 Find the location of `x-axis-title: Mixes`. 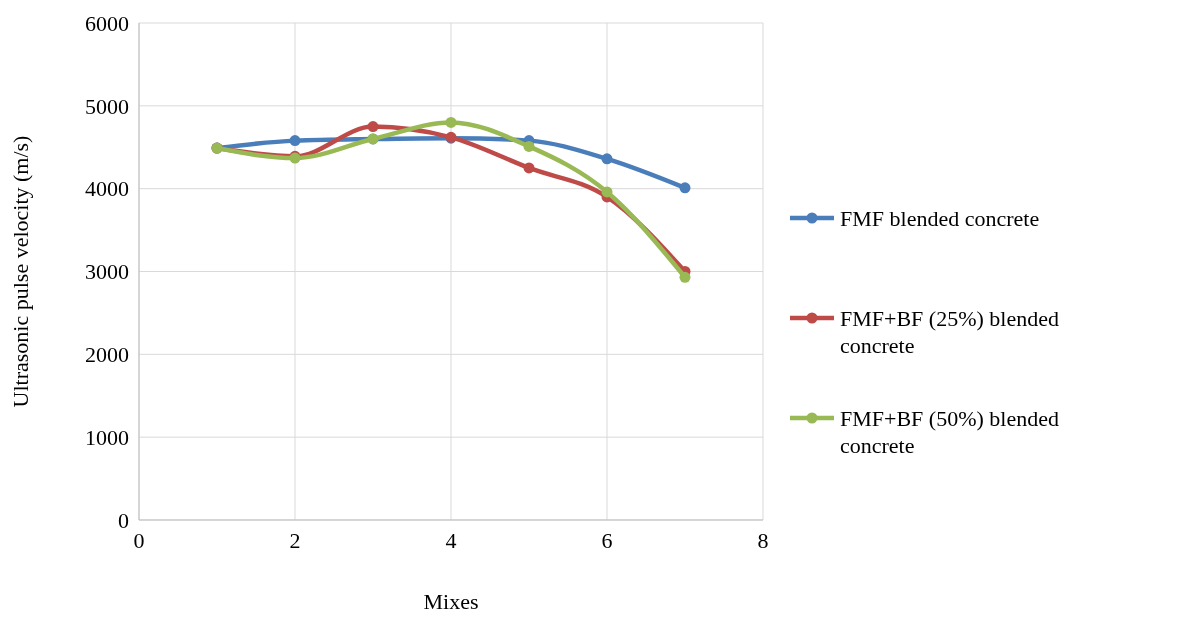

x-axis-title: Mixes is located at coordinates (451, 601).